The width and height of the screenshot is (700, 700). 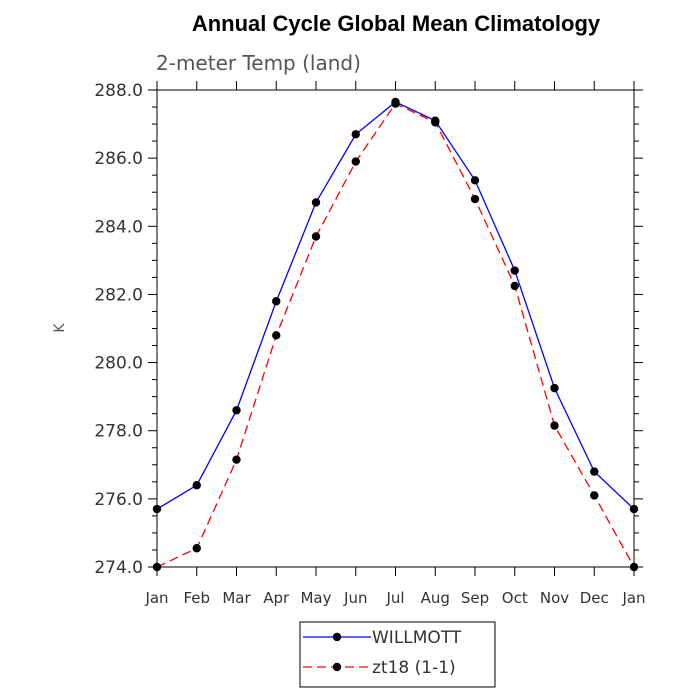 I want to click on legend-label-zt18: zt18 (1-1), so click(x=414, y=668).